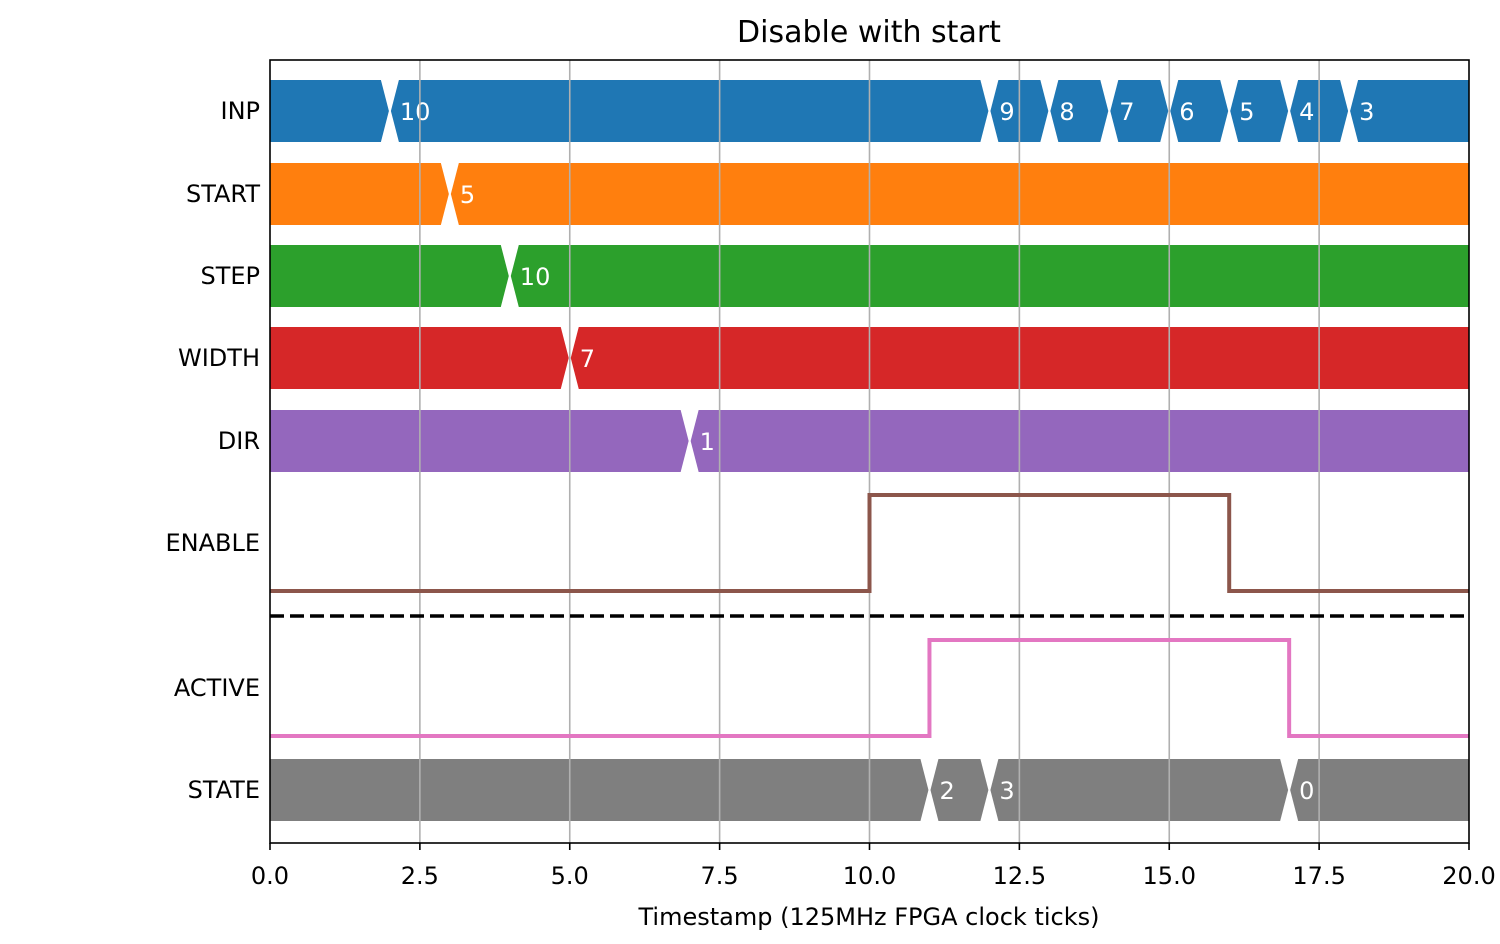  Describe the element at coordinates (720, 876) in the screenshot. I see `x-tick-label: 7.5` at that location.